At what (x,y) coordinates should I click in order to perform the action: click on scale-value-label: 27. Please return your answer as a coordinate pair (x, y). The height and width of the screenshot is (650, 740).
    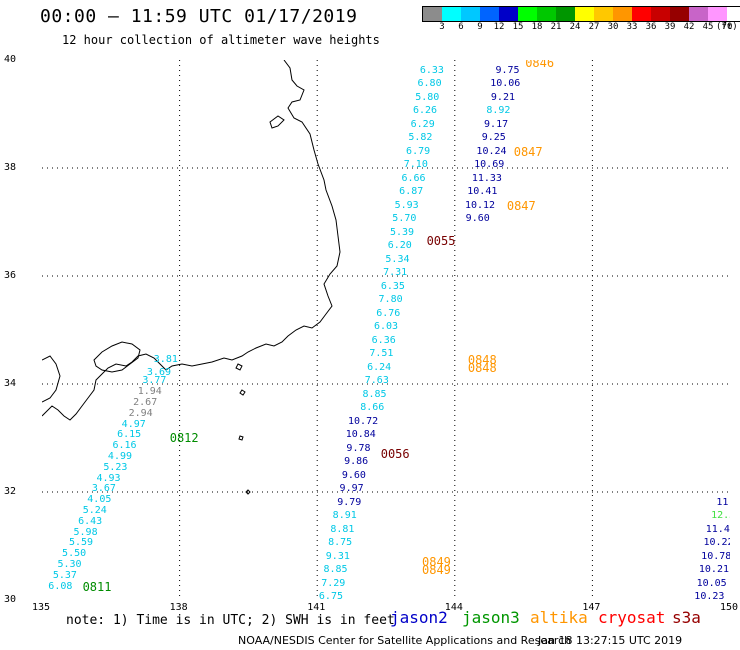
    Looking at the image, I should click on (594, 27).